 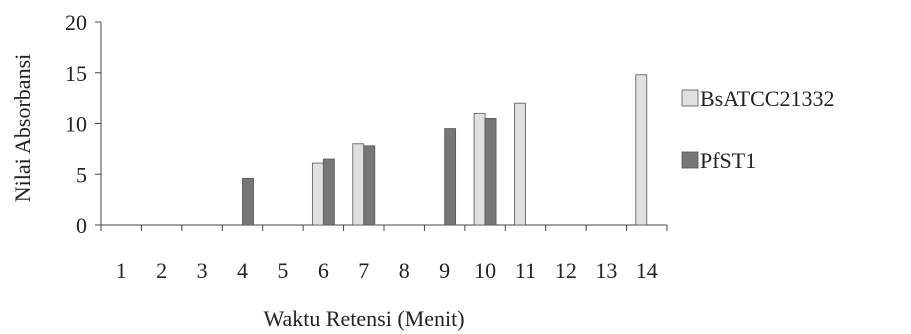 What do you see at coordinates (485, 270) in the screenshot?
I see `x-tick-label: 10` at bounding box center [485, 270].